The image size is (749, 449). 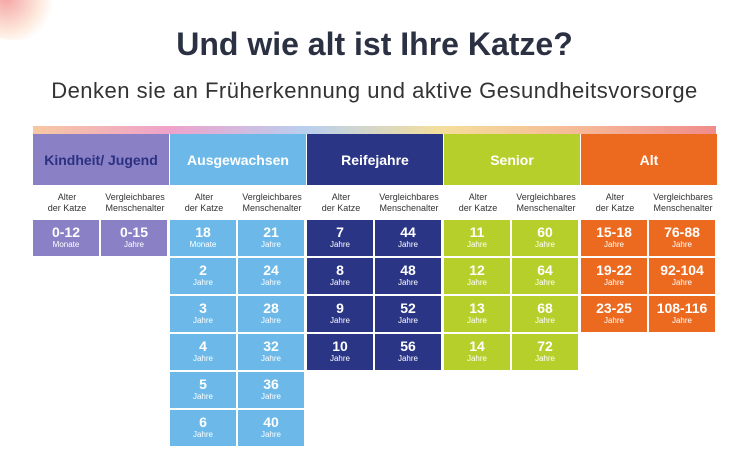 What do you see at coordinates (682, 308) in the screenshot?
I see `age-value: 108-116` at bounding box center [682, 308].